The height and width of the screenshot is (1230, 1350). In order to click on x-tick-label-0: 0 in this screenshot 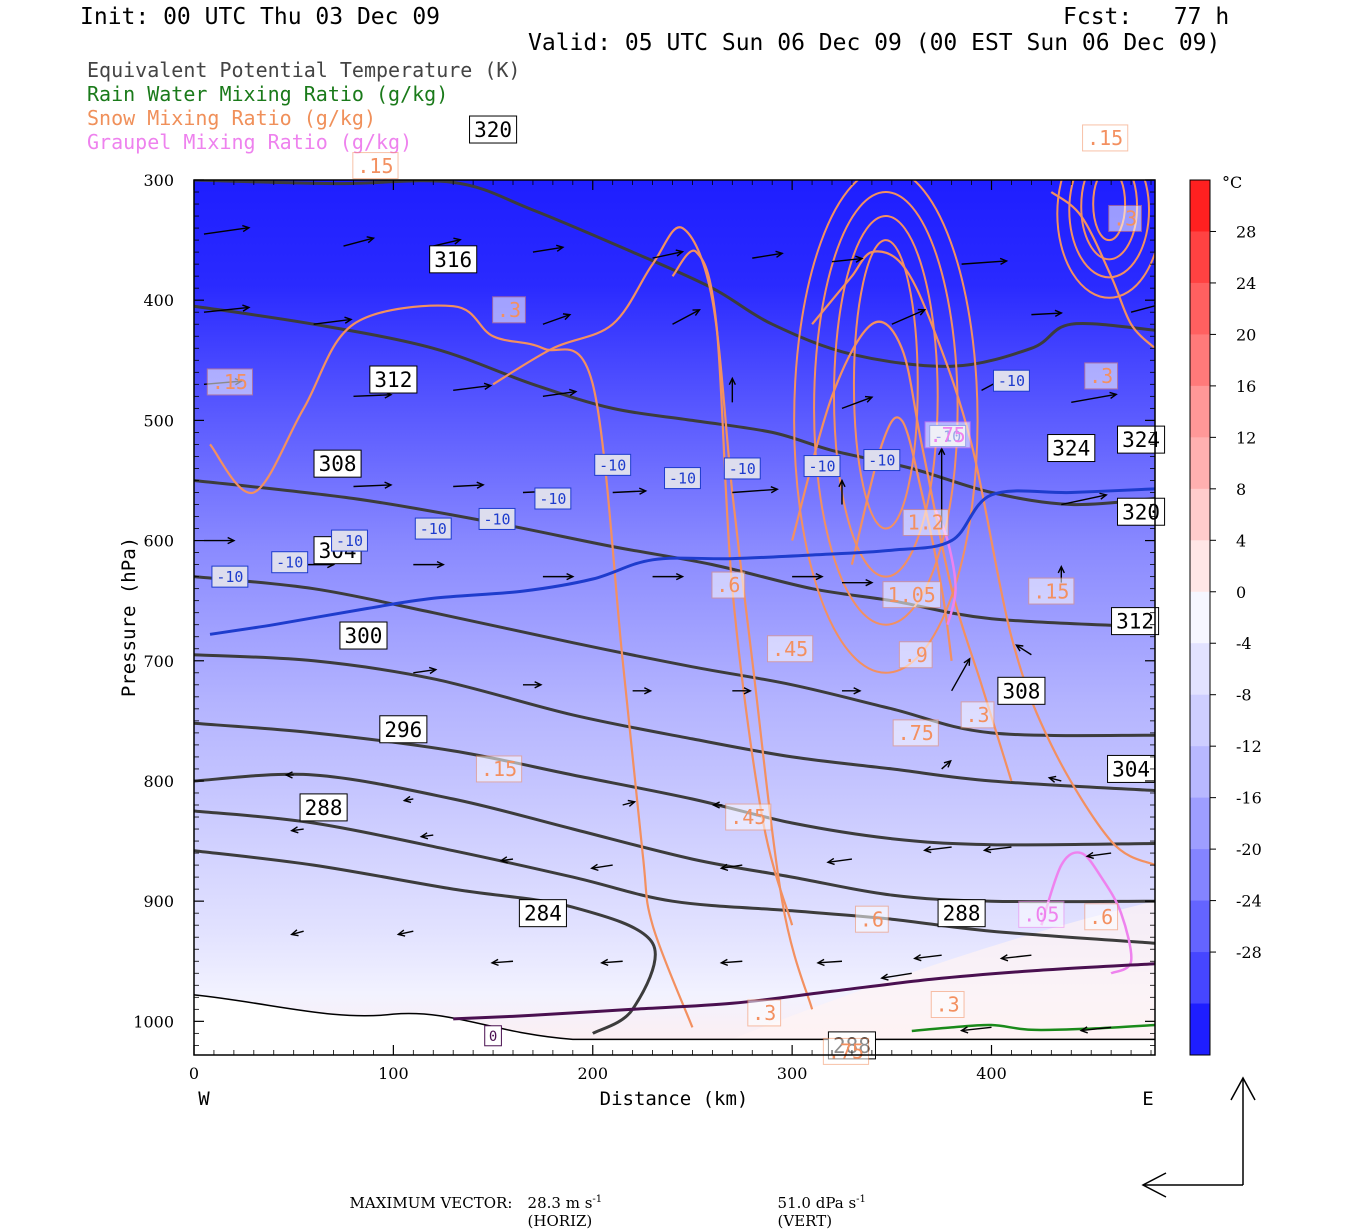, I will do `click(194, 1073)`.